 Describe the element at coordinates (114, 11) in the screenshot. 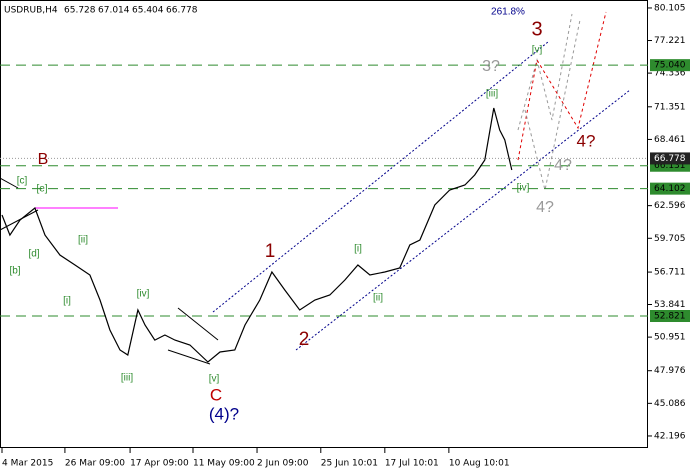

I see `ohlc-high: 67.014` at that location.